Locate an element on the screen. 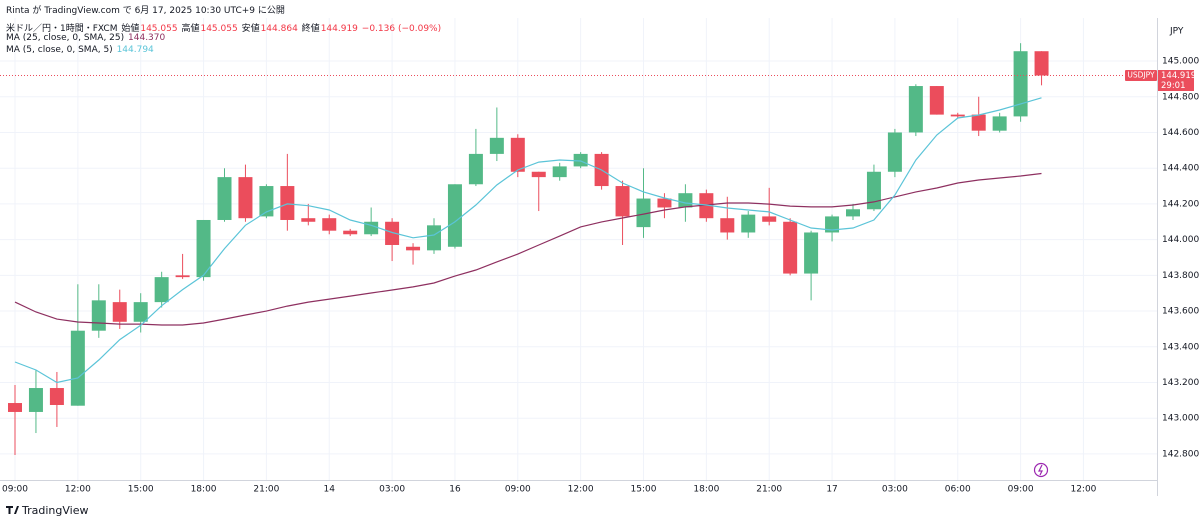  symbol-badge-text: USDJPY is located at coordinates (1141, 75).